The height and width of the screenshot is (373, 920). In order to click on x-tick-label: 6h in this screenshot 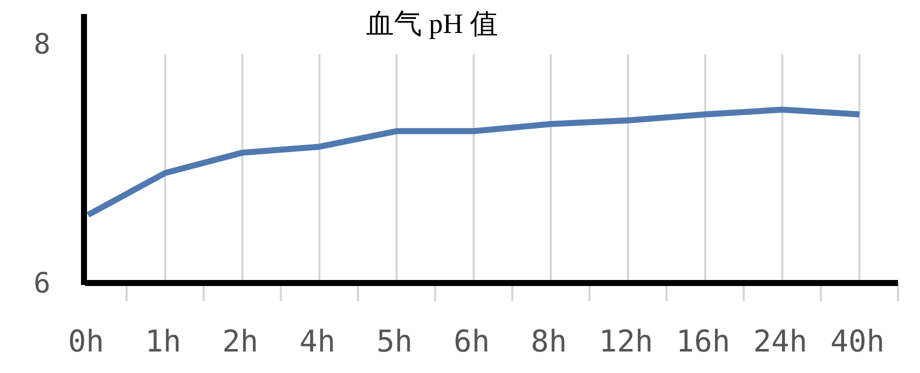, I will do `click(472, 342)`.